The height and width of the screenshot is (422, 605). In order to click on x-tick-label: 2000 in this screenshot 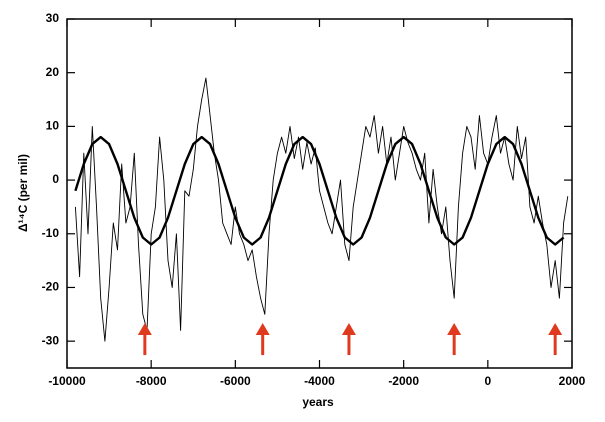, I will do `click(572, 381)`.